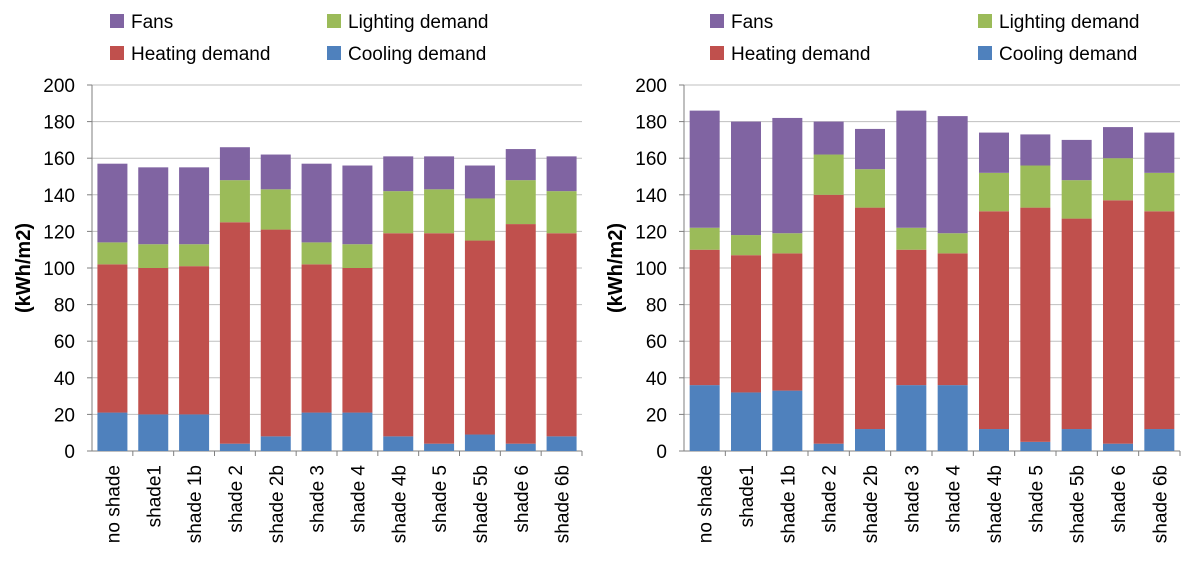 The width and height of the screenshot is (1184, 562). Describe the element at coordinates (651, 269) in the screenshot. I see `y-tick-label: 100` at that location.